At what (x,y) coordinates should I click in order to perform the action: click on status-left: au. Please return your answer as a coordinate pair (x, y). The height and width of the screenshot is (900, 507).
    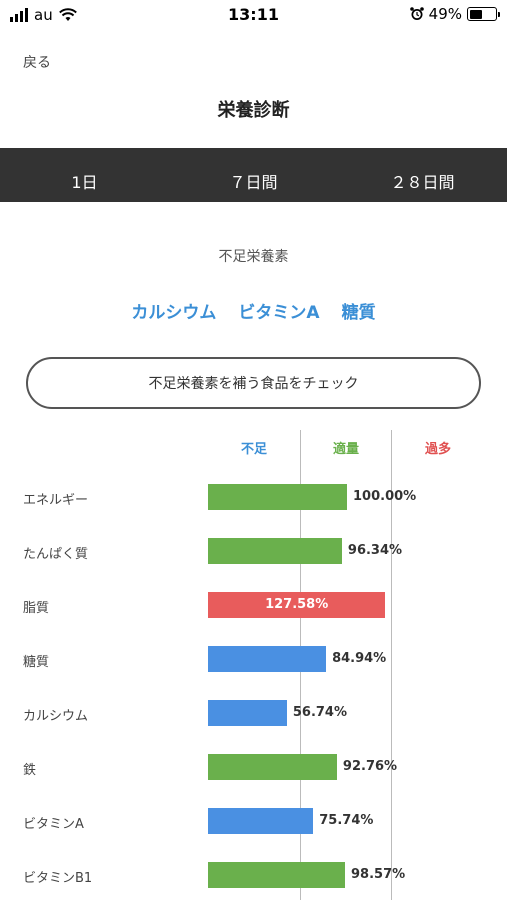
    Looking at the image, I should click on (43, 15).